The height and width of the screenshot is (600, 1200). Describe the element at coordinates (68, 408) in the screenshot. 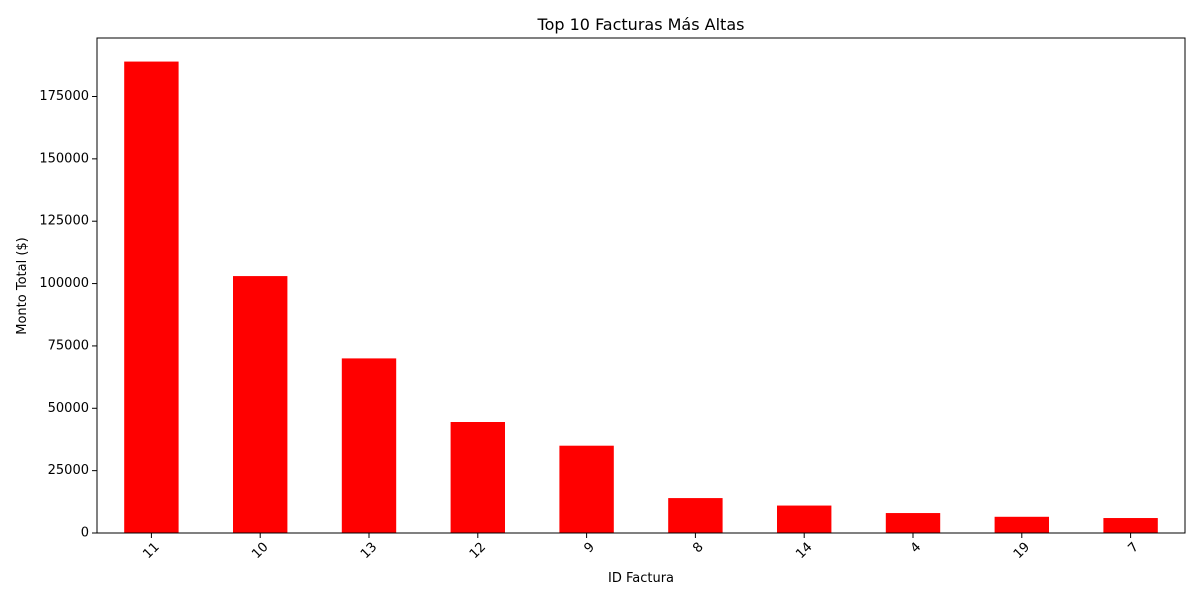

I see `y-tick-label: 50000` at that location.